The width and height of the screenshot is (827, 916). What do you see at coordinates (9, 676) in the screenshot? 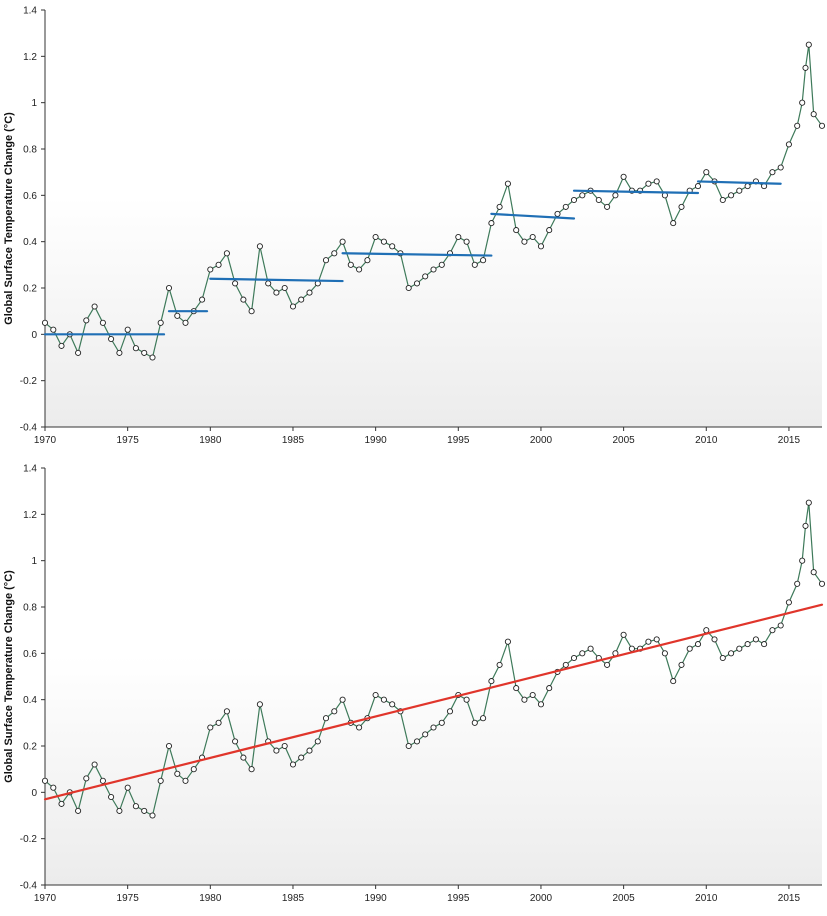
I see `y-axis-title: Global Surface Temperature Change (°C)` at bounding box center [9, 676].